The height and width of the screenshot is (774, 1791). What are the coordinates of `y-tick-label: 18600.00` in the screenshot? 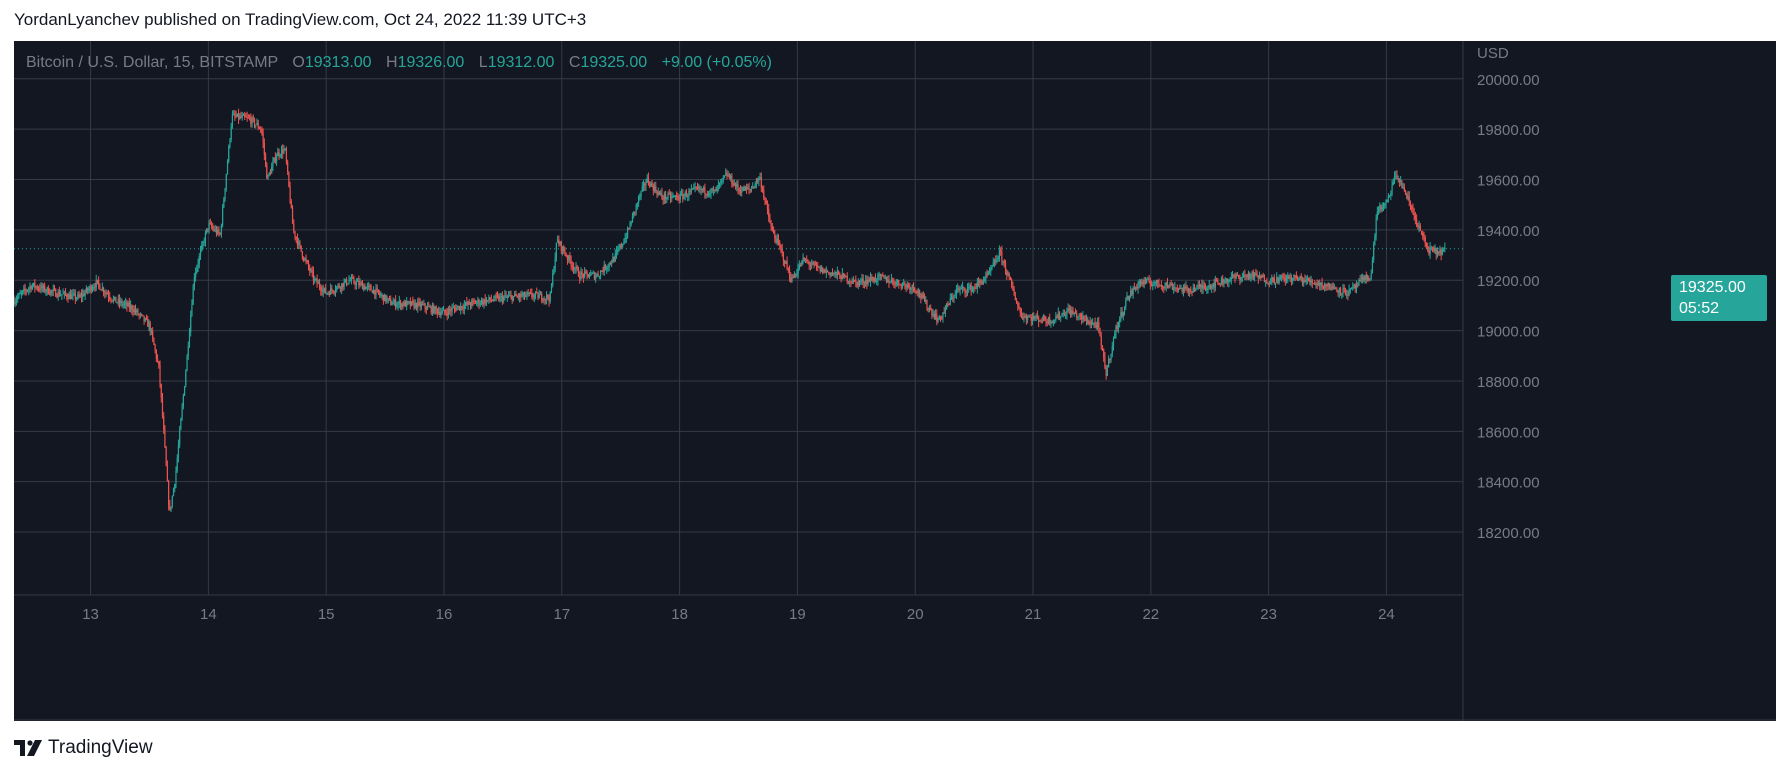 It's located at (1508, 432).